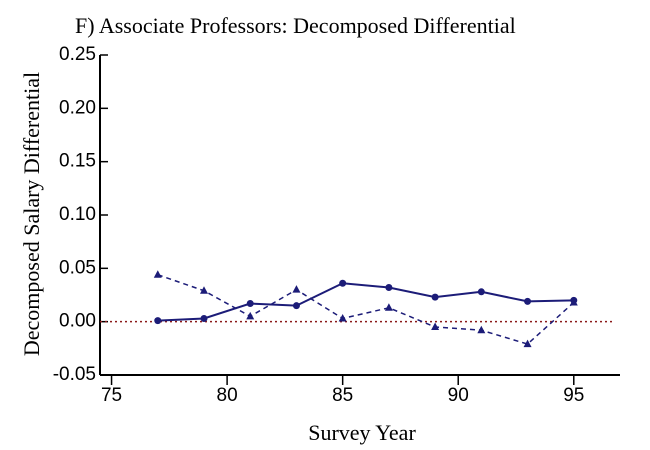  Describe the element at coordinates (573, 395) in the screenshot. I see `x-tick-label: 95` at that location.